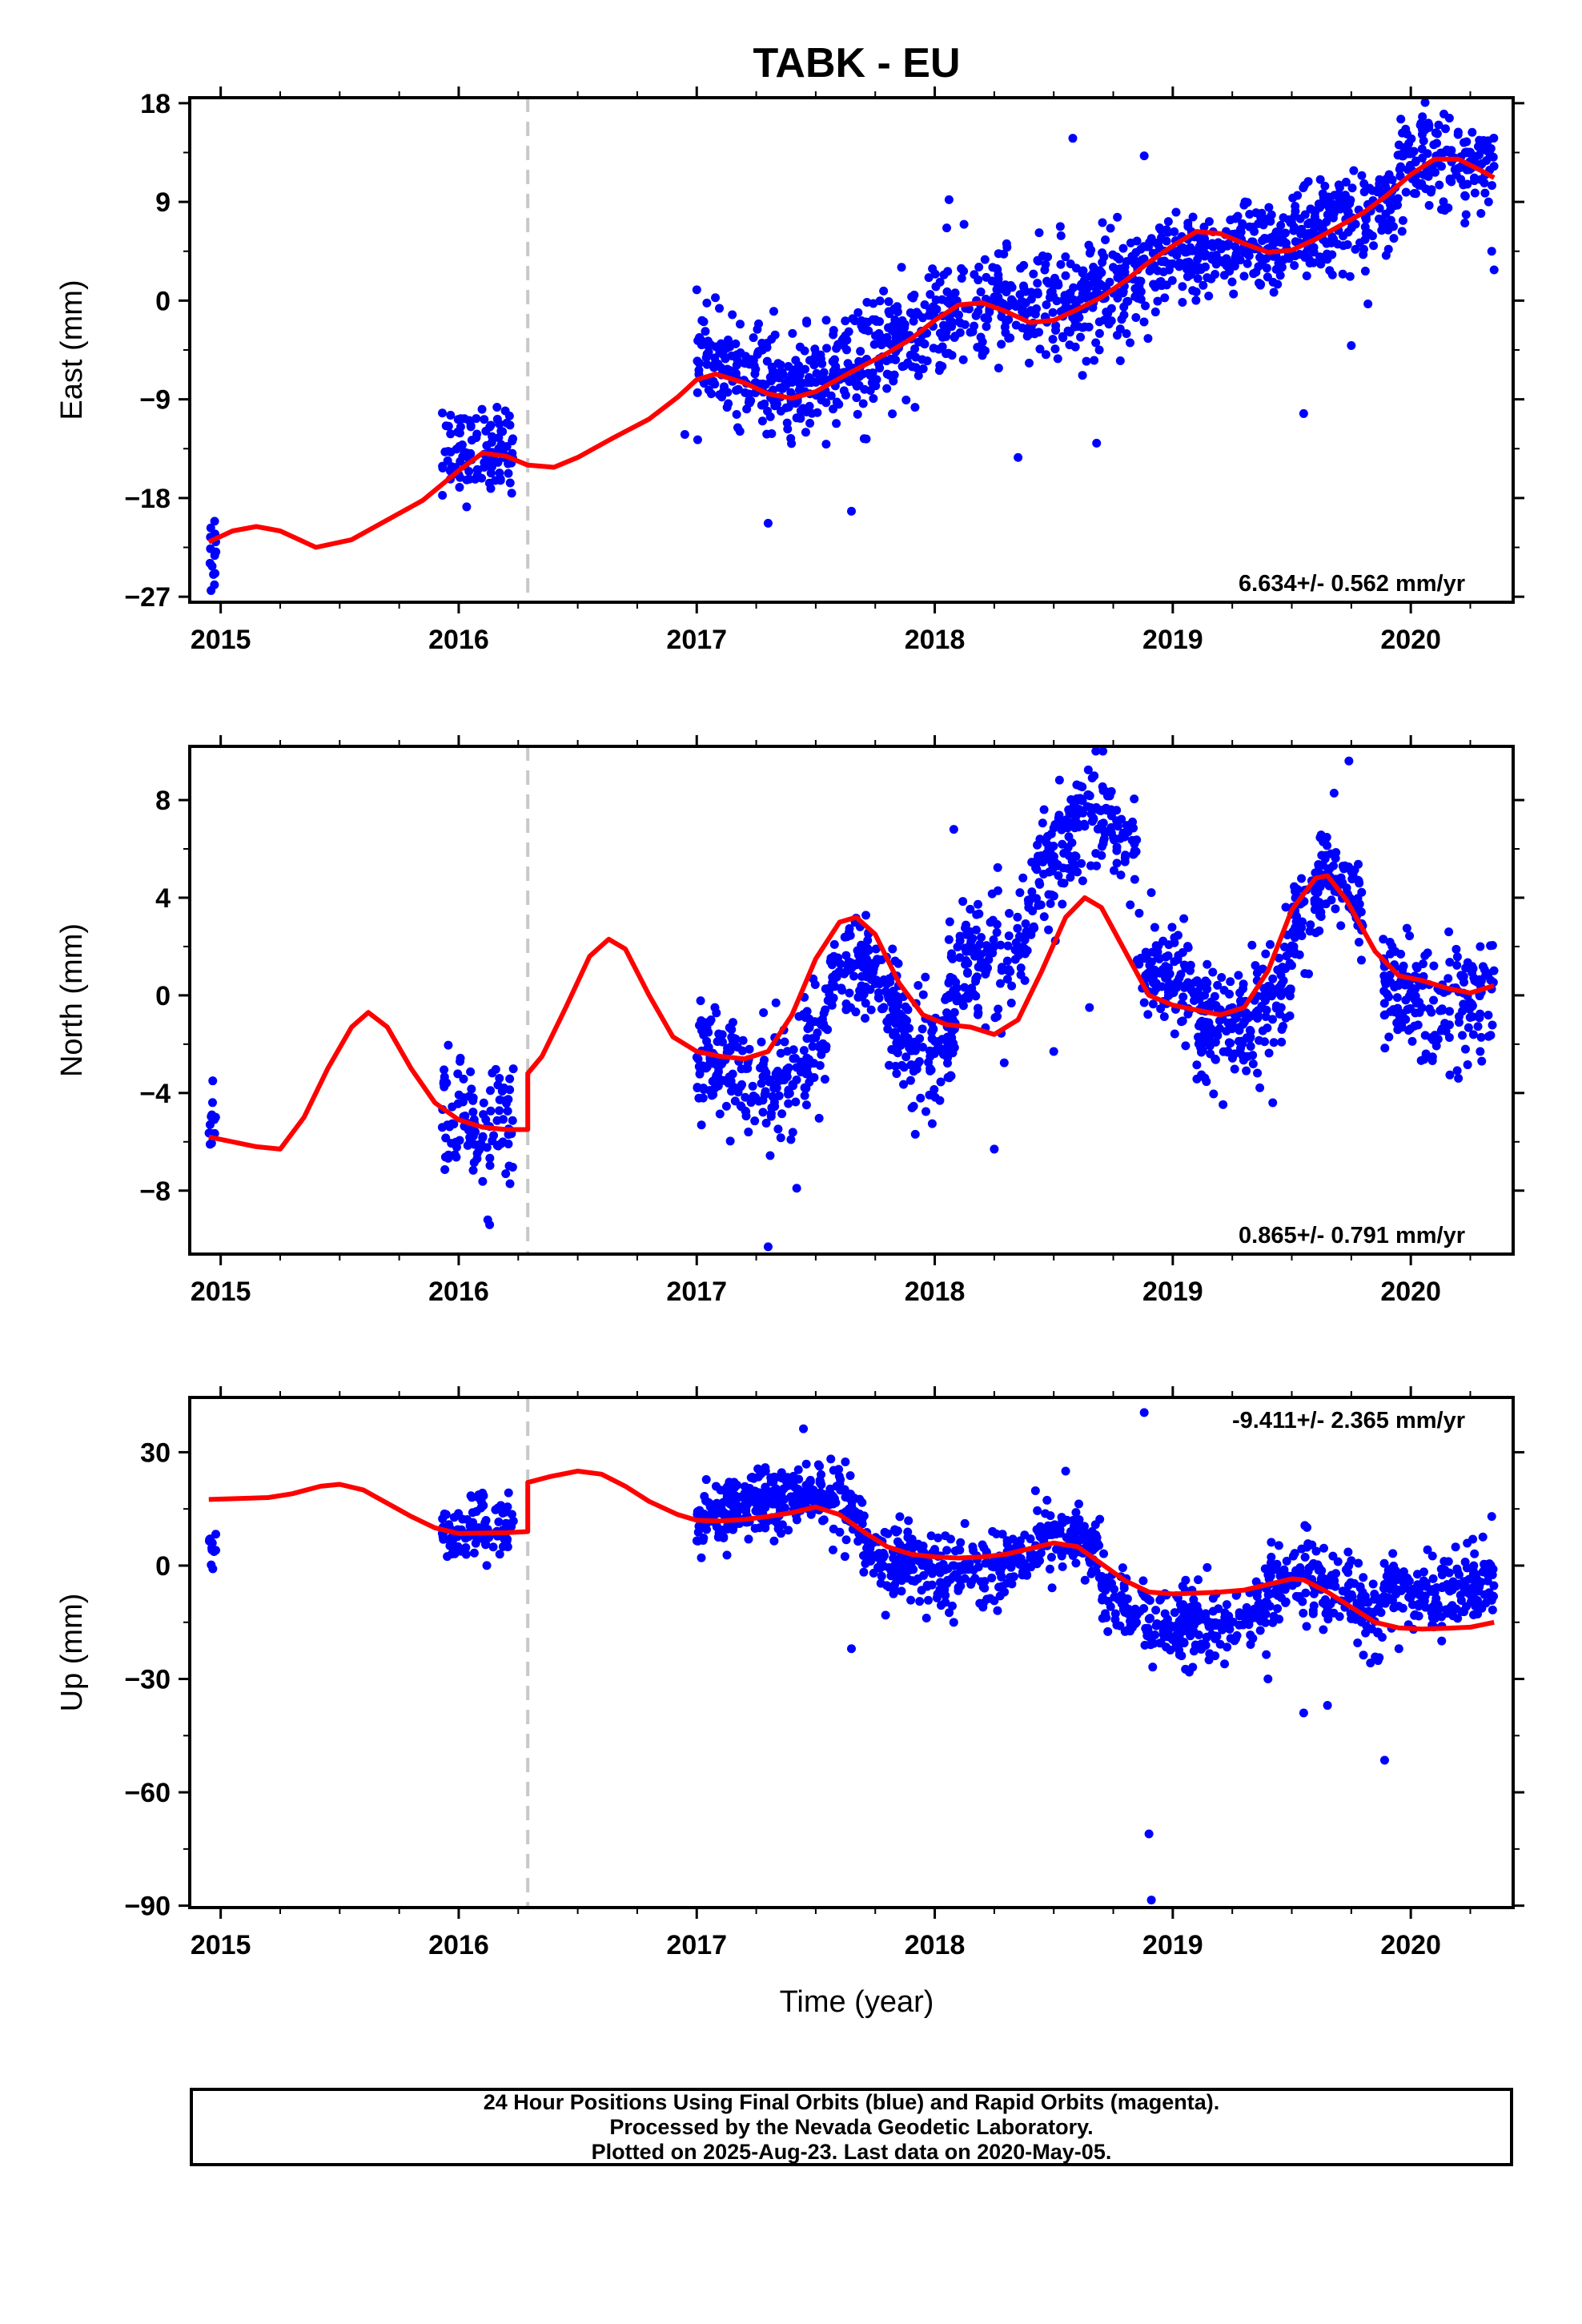 The width and height of the screenshot is (1582, 2324). I want to click on y-tick-label: 4, so click(163, 898).